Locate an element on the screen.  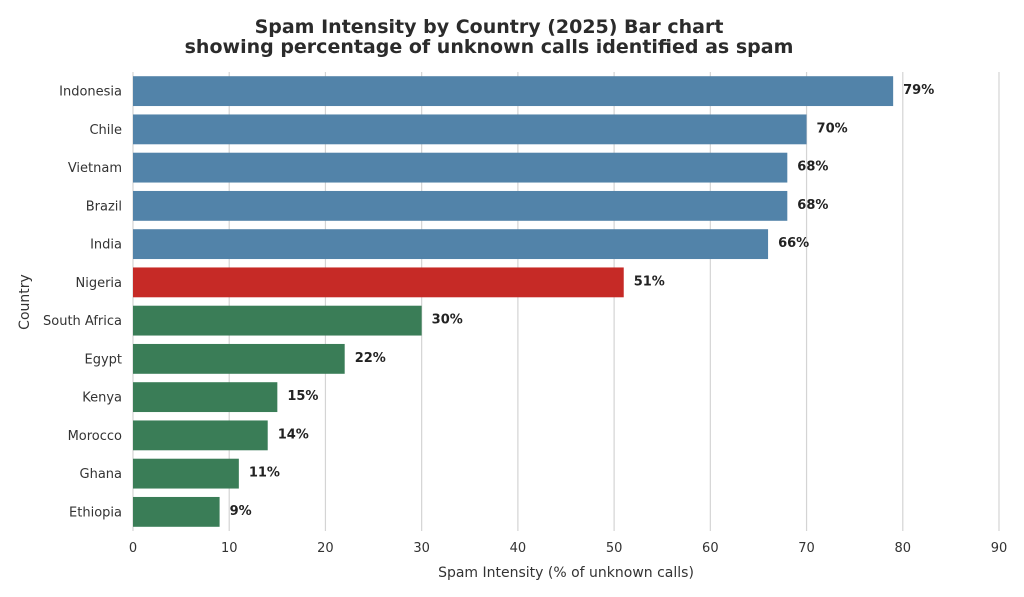
bar-chile is located at coordinates (470, 129).